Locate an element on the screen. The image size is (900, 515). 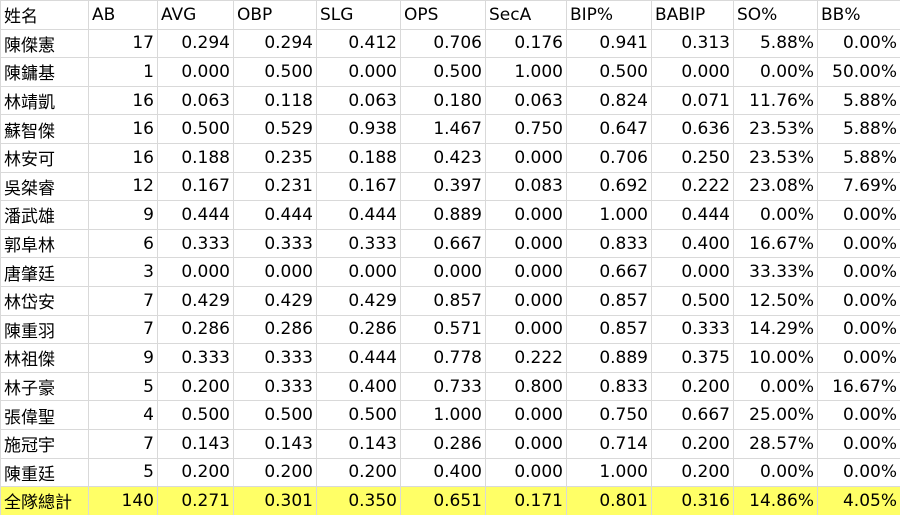
name-cell: 蘇智傑 is located at coordinates (44, 129).